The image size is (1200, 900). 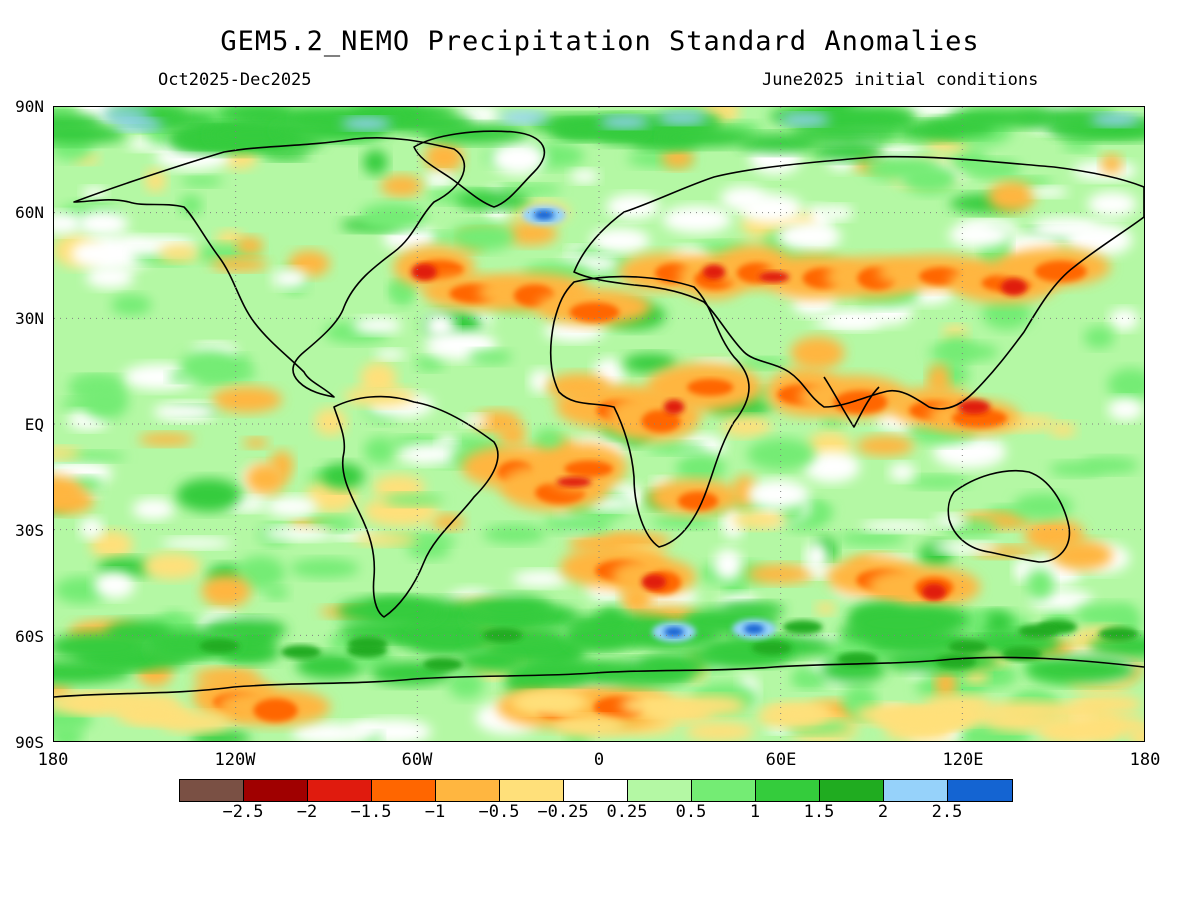 I want to click on coast-south-america, so click(x=416, y=506).